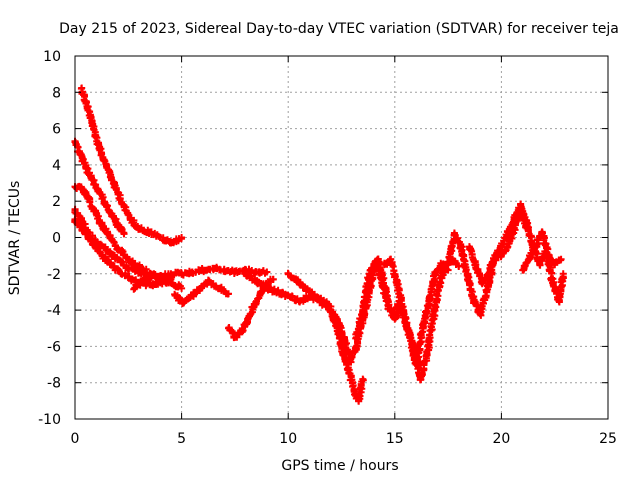 The height and width of the screenshot is (480, 640). Describe the element at coordinates (56, 166) in the screenshot. I see `y-tick-label: 4` at that location.